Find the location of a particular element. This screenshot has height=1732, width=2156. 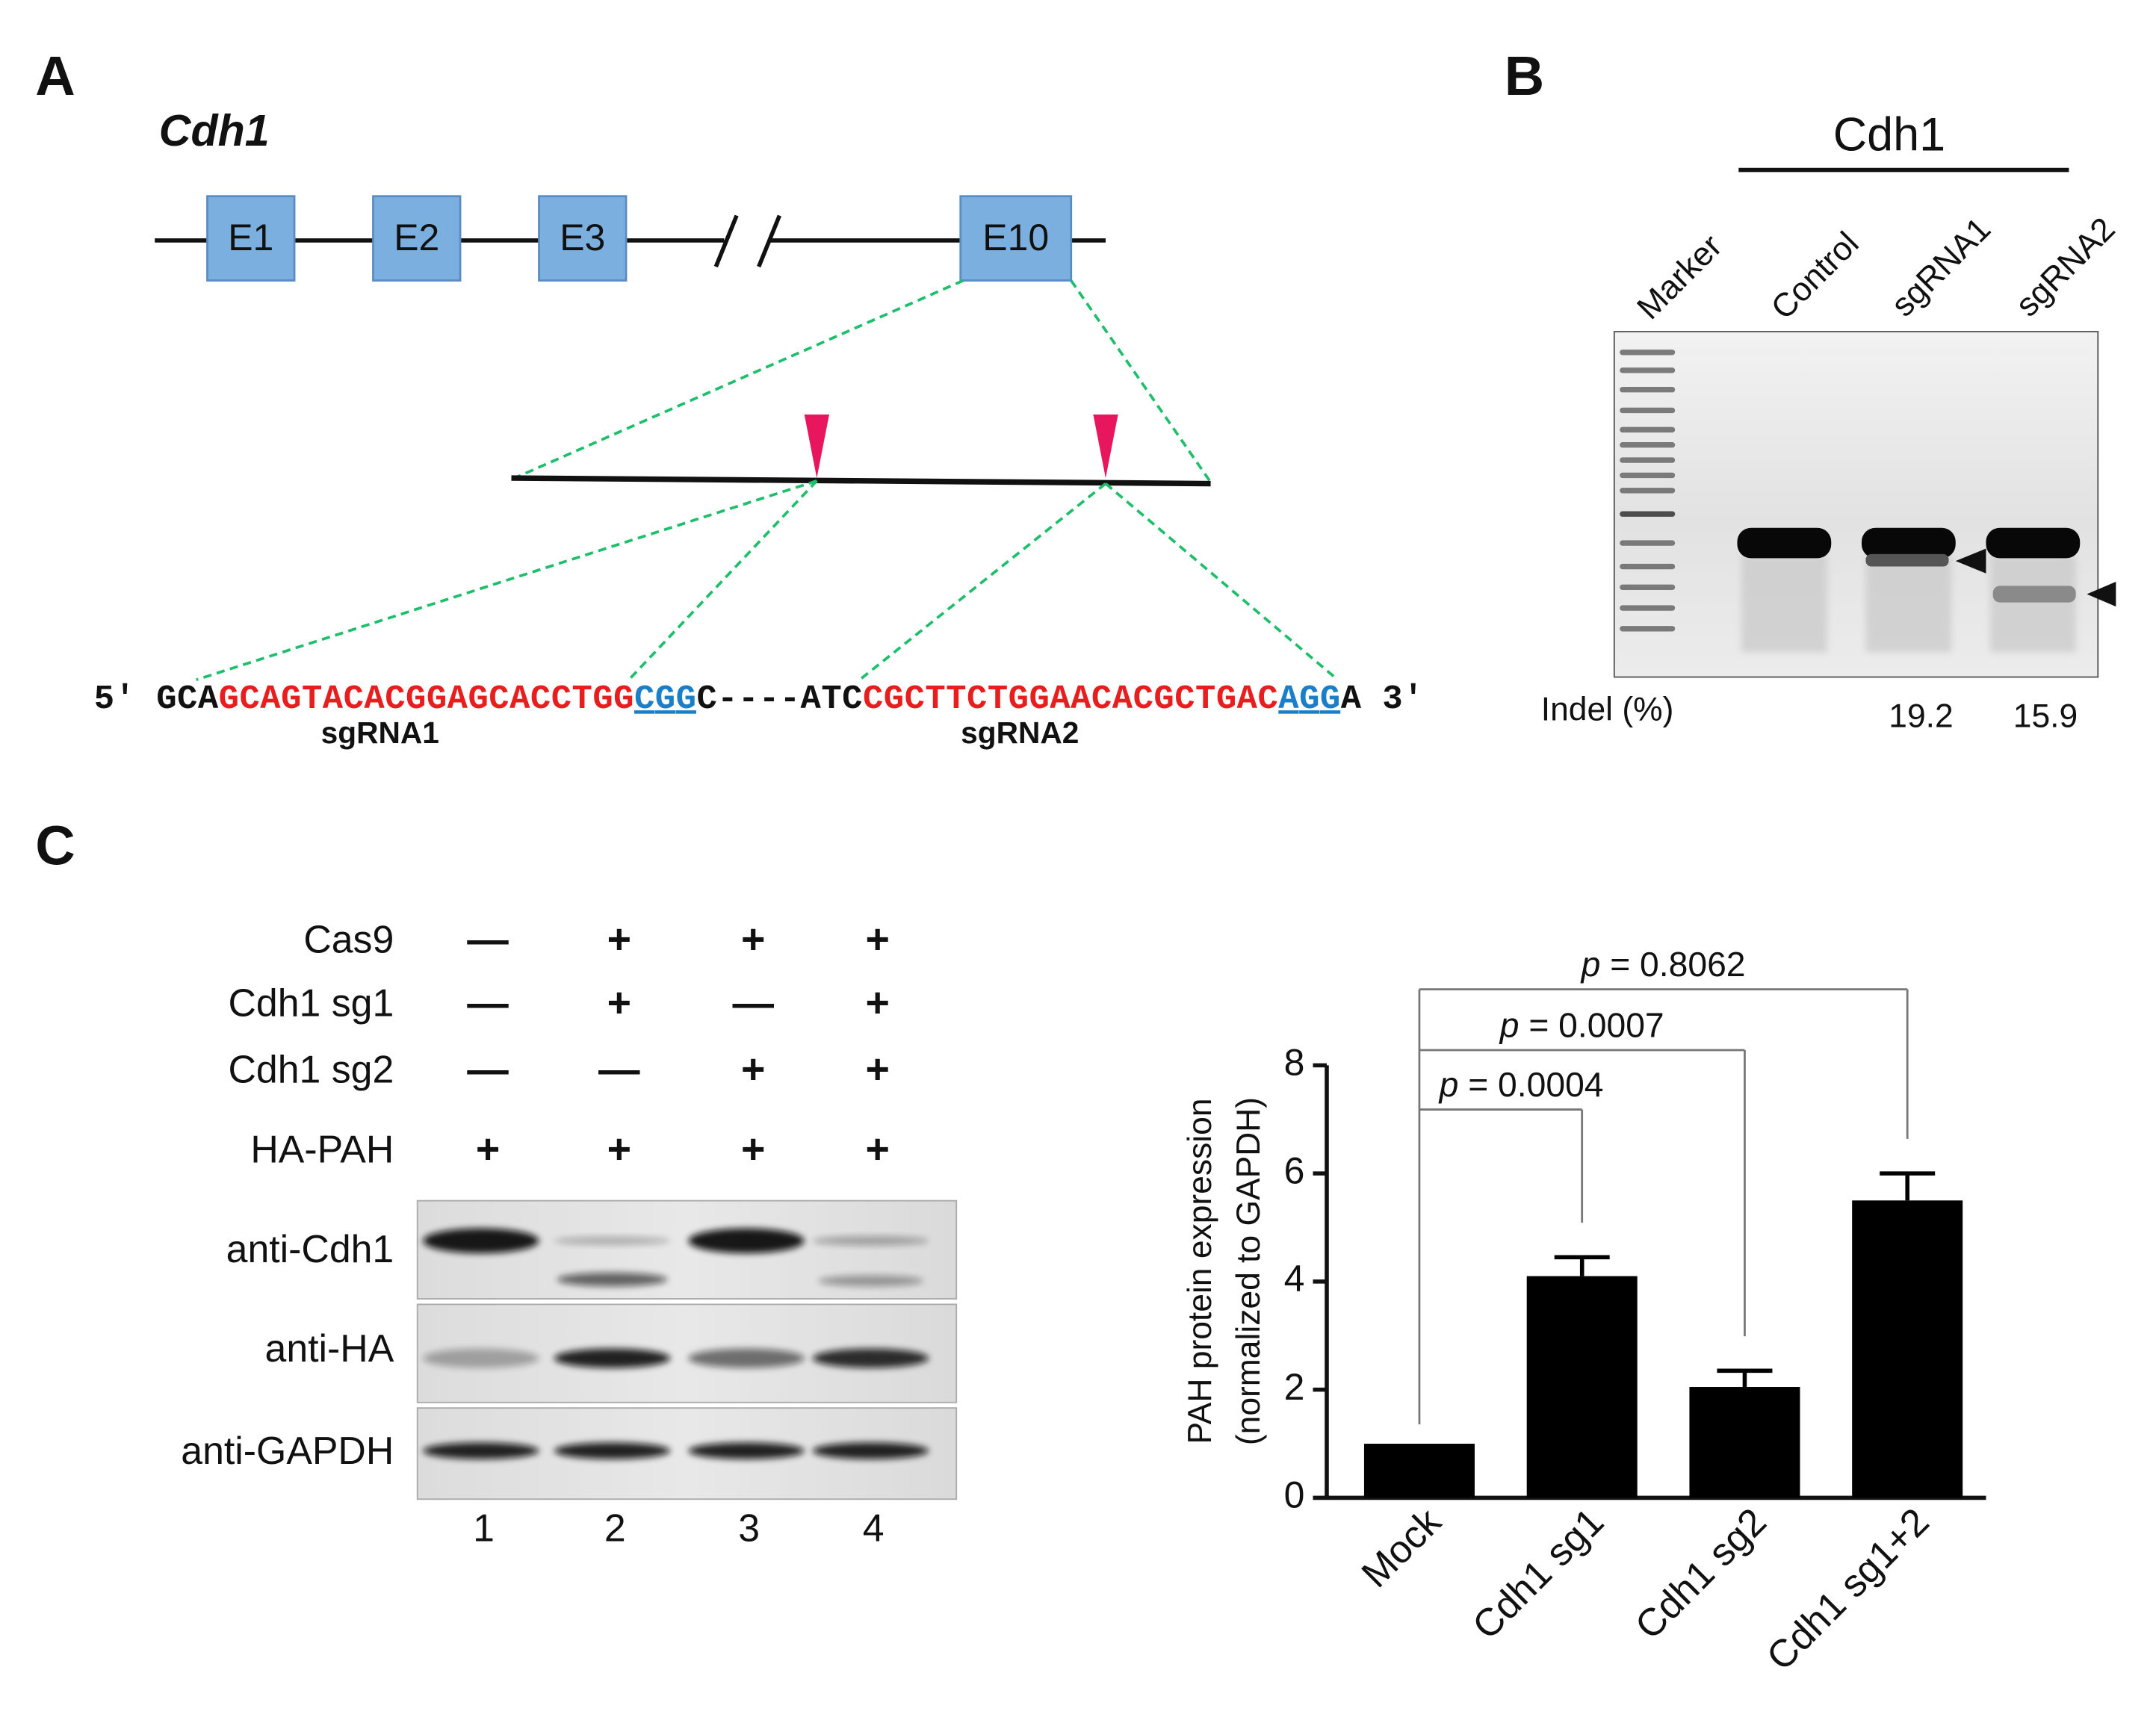

y-tick-label: 6 is located at coordinates (1294, 1170).